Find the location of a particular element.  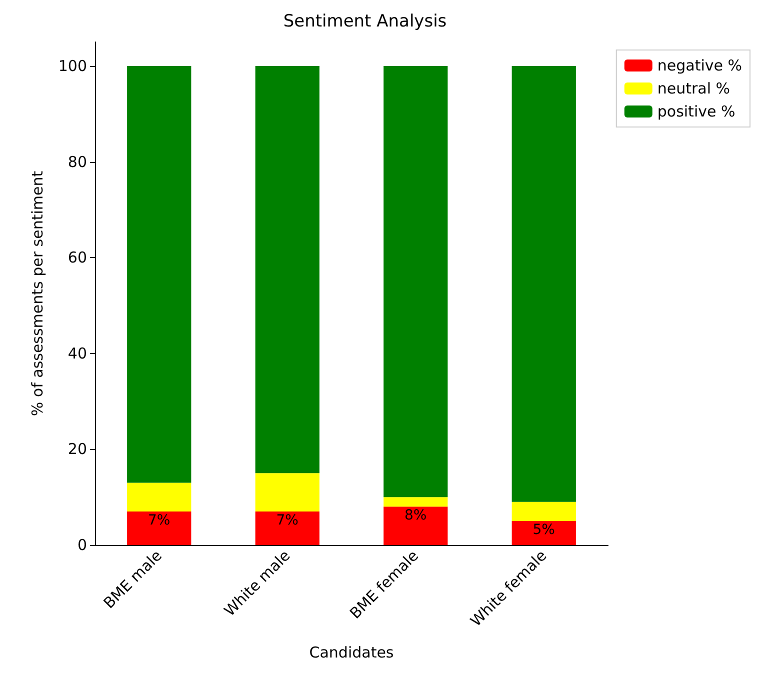

y-tick-label: 40 is located at coordinates (77, 353).